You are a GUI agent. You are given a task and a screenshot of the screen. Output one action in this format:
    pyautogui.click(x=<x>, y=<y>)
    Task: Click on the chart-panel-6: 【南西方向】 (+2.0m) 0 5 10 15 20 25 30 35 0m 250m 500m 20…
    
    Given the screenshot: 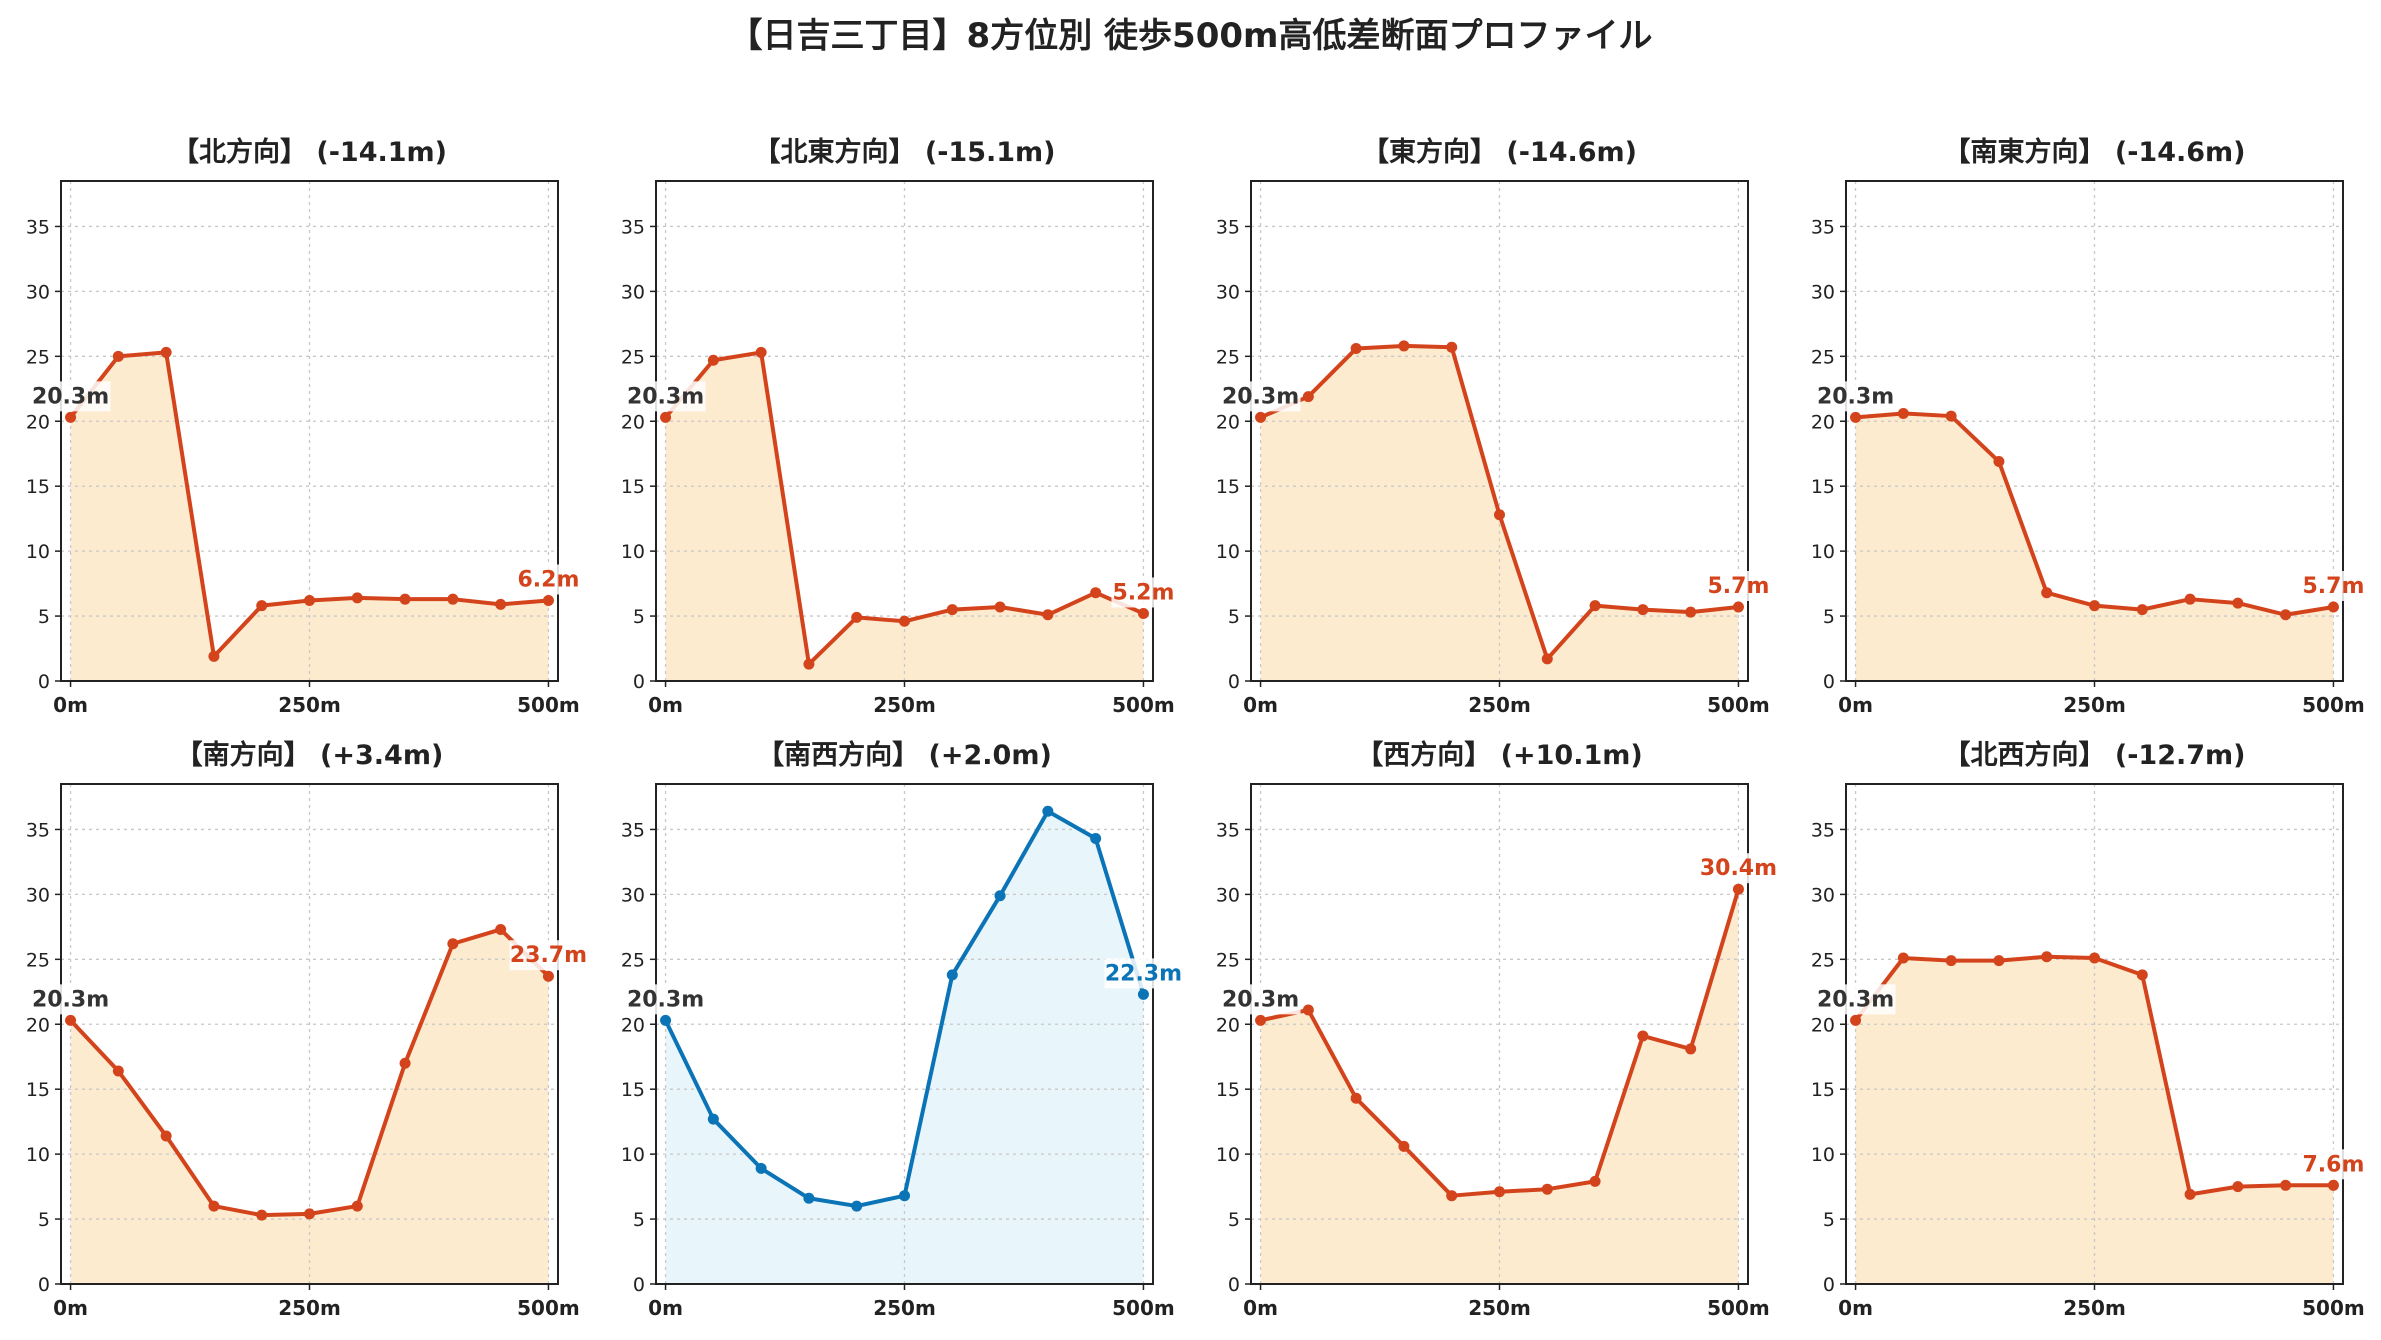 What is the action you would take?
    pyautogui.click(x=902, y=1029)
    